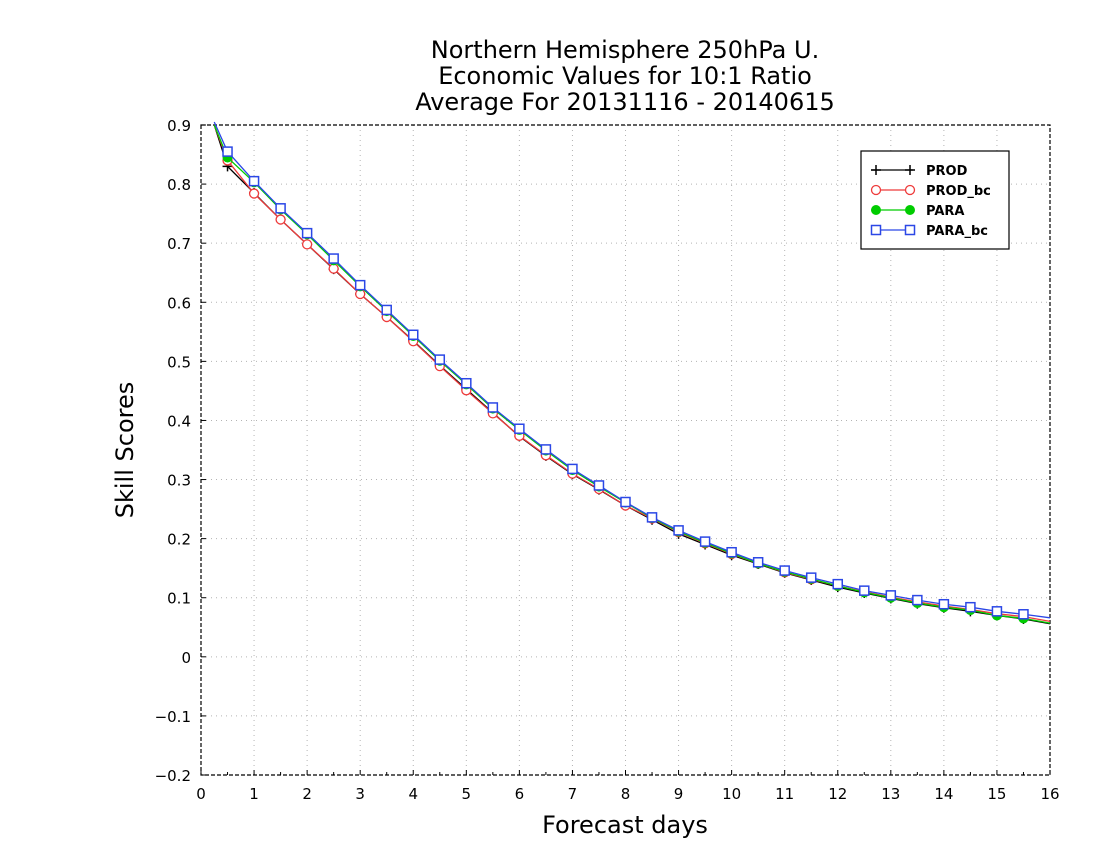  Describe the element at coordinates (307, 794) in the screenshot. I see `x-tick-label: 2` at that location.